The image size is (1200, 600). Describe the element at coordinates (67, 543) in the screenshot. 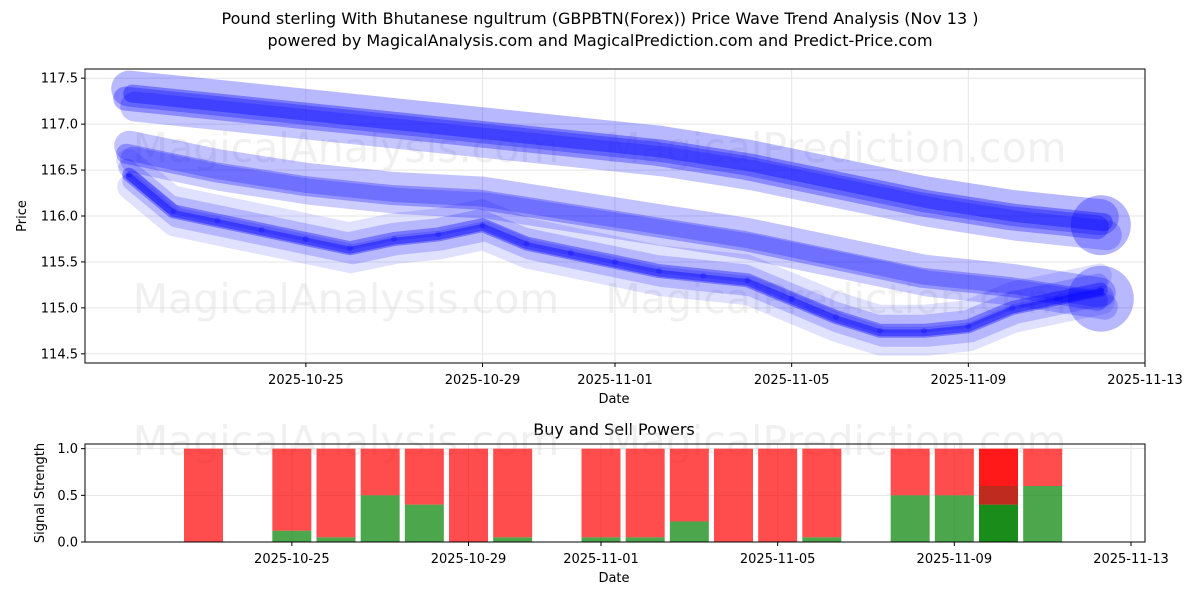

I see `y-tick-label: 0.0` at that location.